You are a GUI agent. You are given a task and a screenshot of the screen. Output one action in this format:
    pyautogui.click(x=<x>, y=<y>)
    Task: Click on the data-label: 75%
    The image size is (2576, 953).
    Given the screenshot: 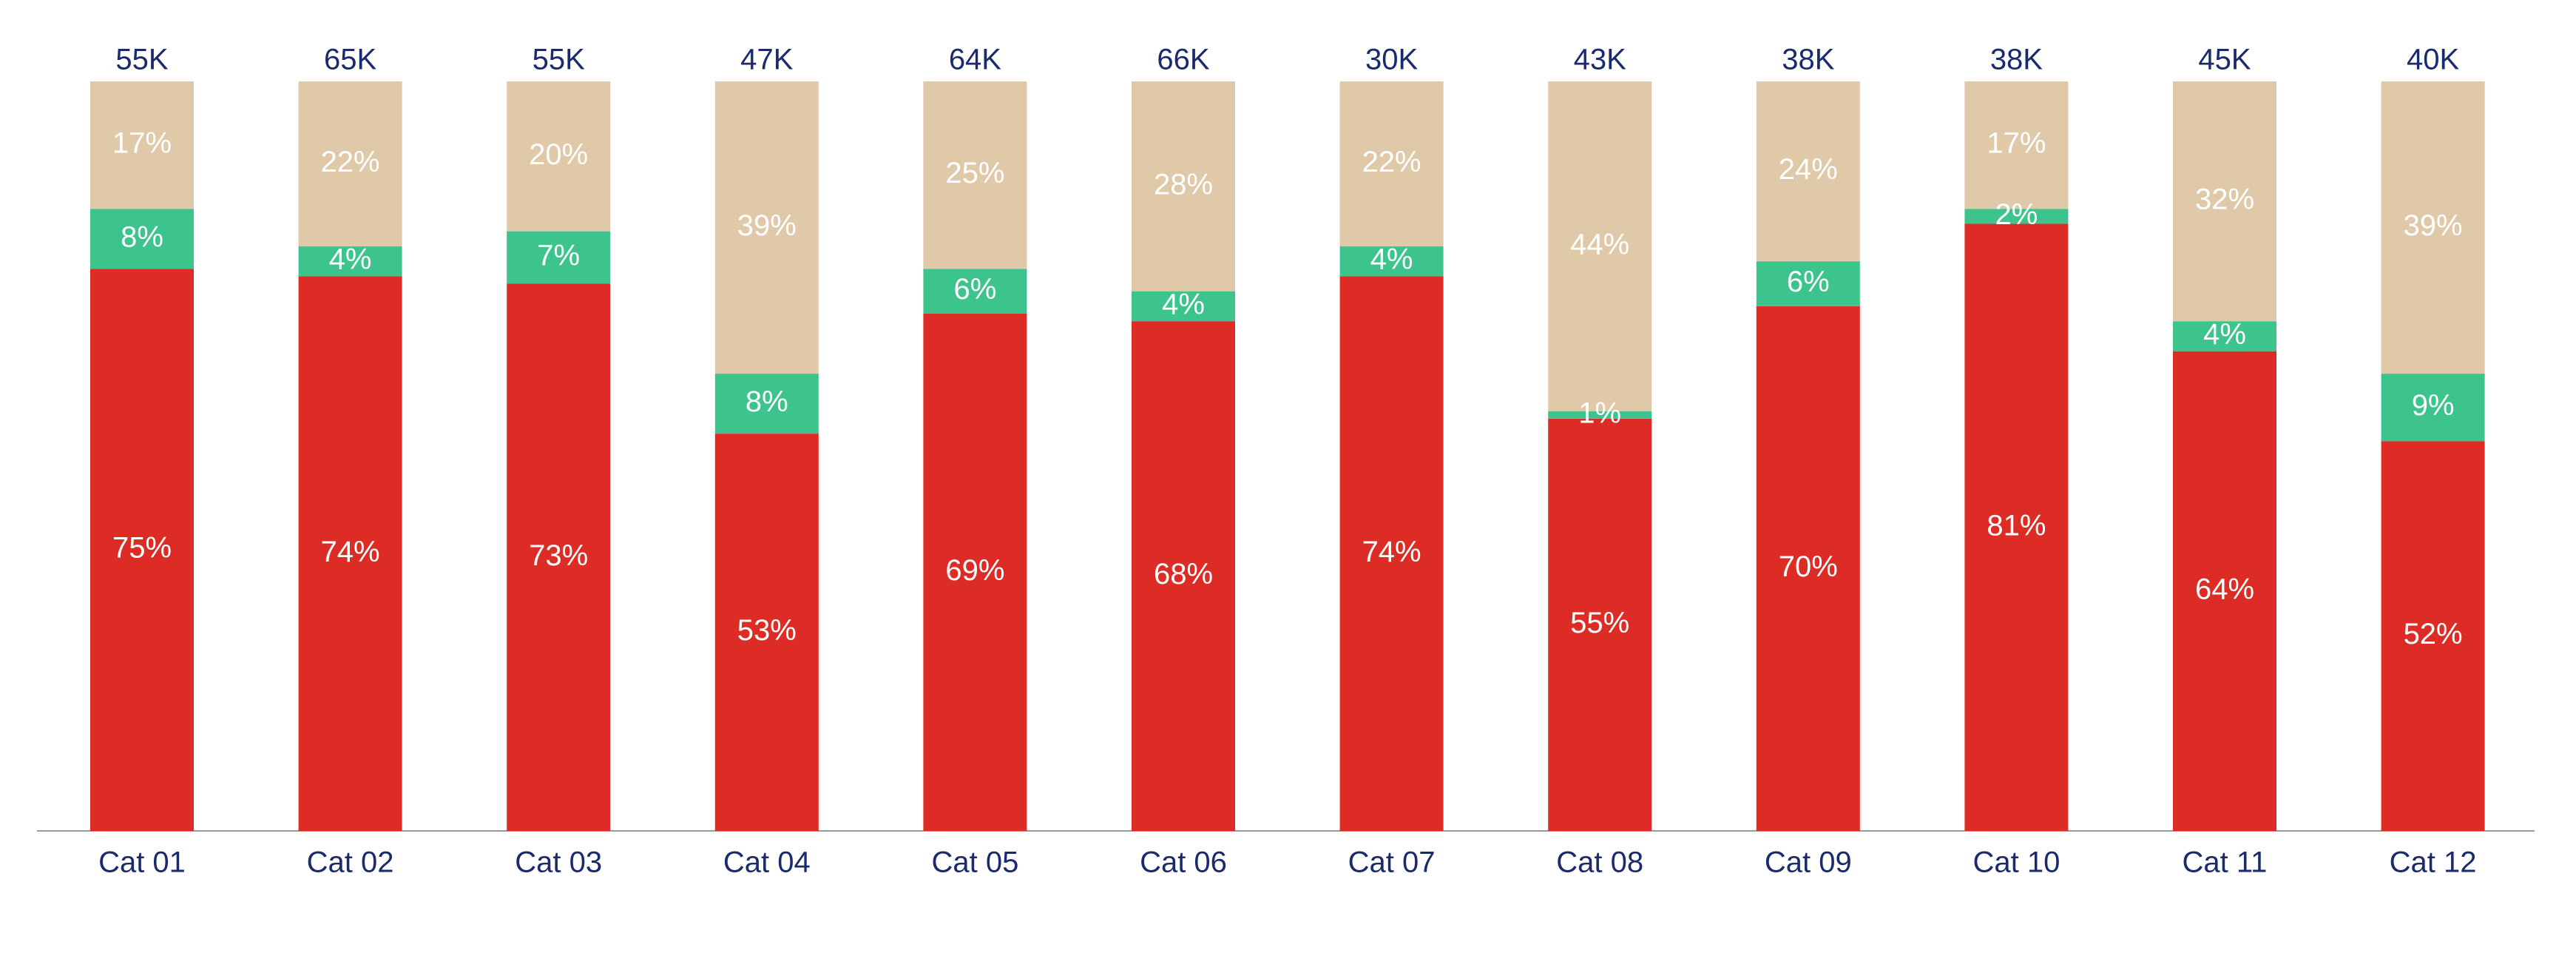 What is the action you would take?
    pyautogui.click(x=142, y=549)
    